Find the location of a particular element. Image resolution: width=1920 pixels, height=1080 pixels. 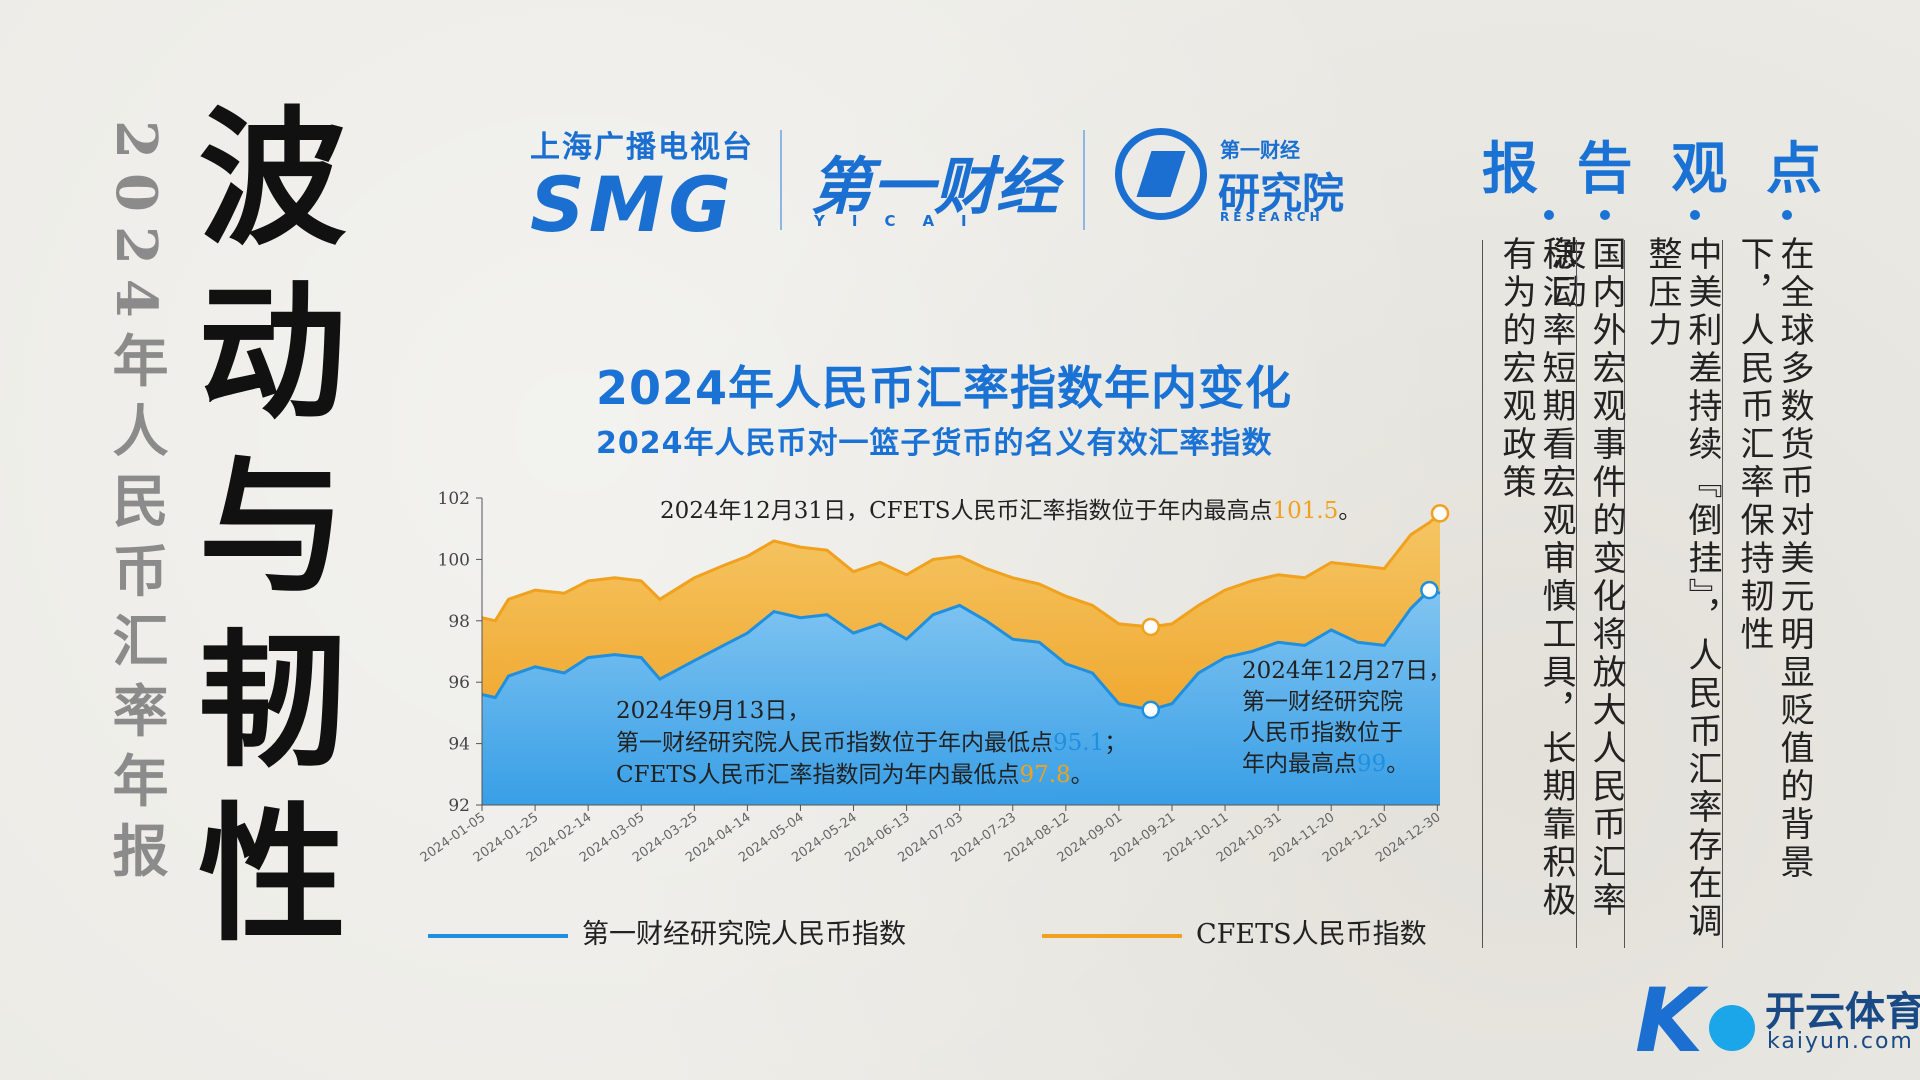

annotation-line: 年内最高点 is located at coordinates (1299, 764).